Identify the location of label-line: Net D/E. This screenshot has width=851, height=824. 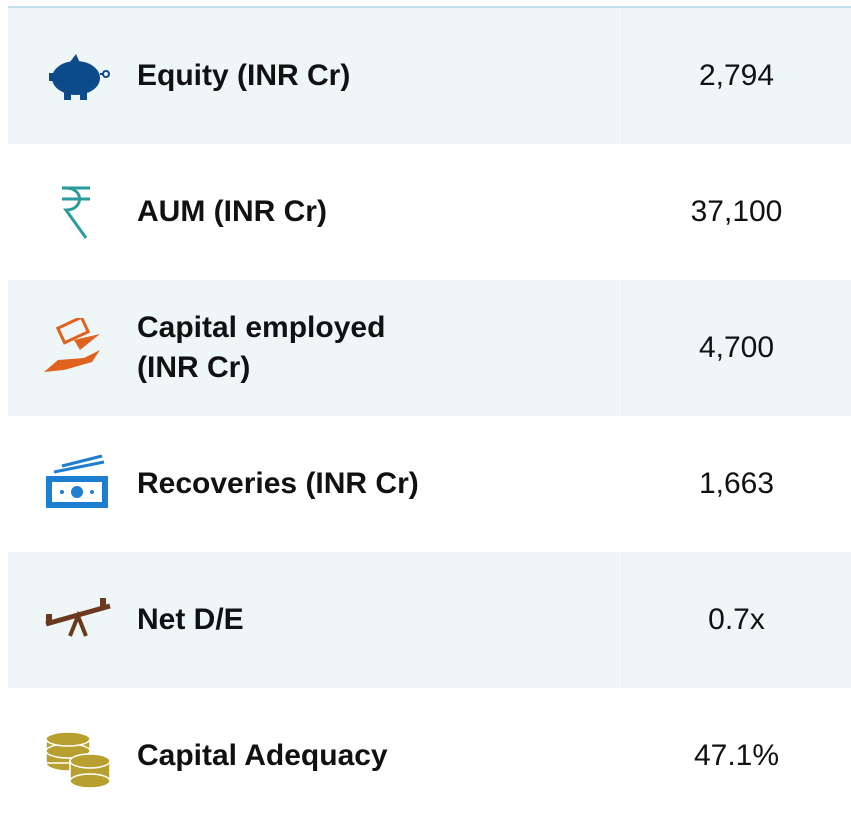
(190, 619).